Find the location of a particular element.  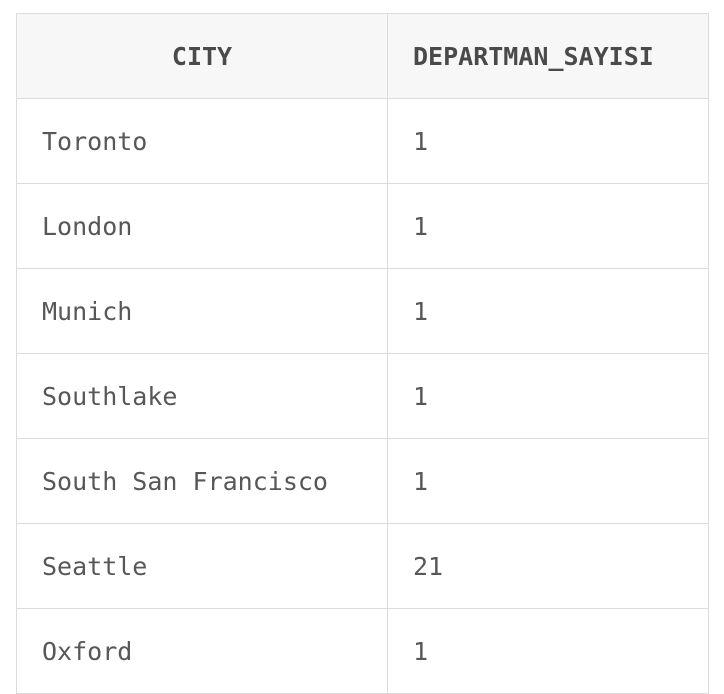

table-row: Munich 1 is located at coordinates (362, 311).